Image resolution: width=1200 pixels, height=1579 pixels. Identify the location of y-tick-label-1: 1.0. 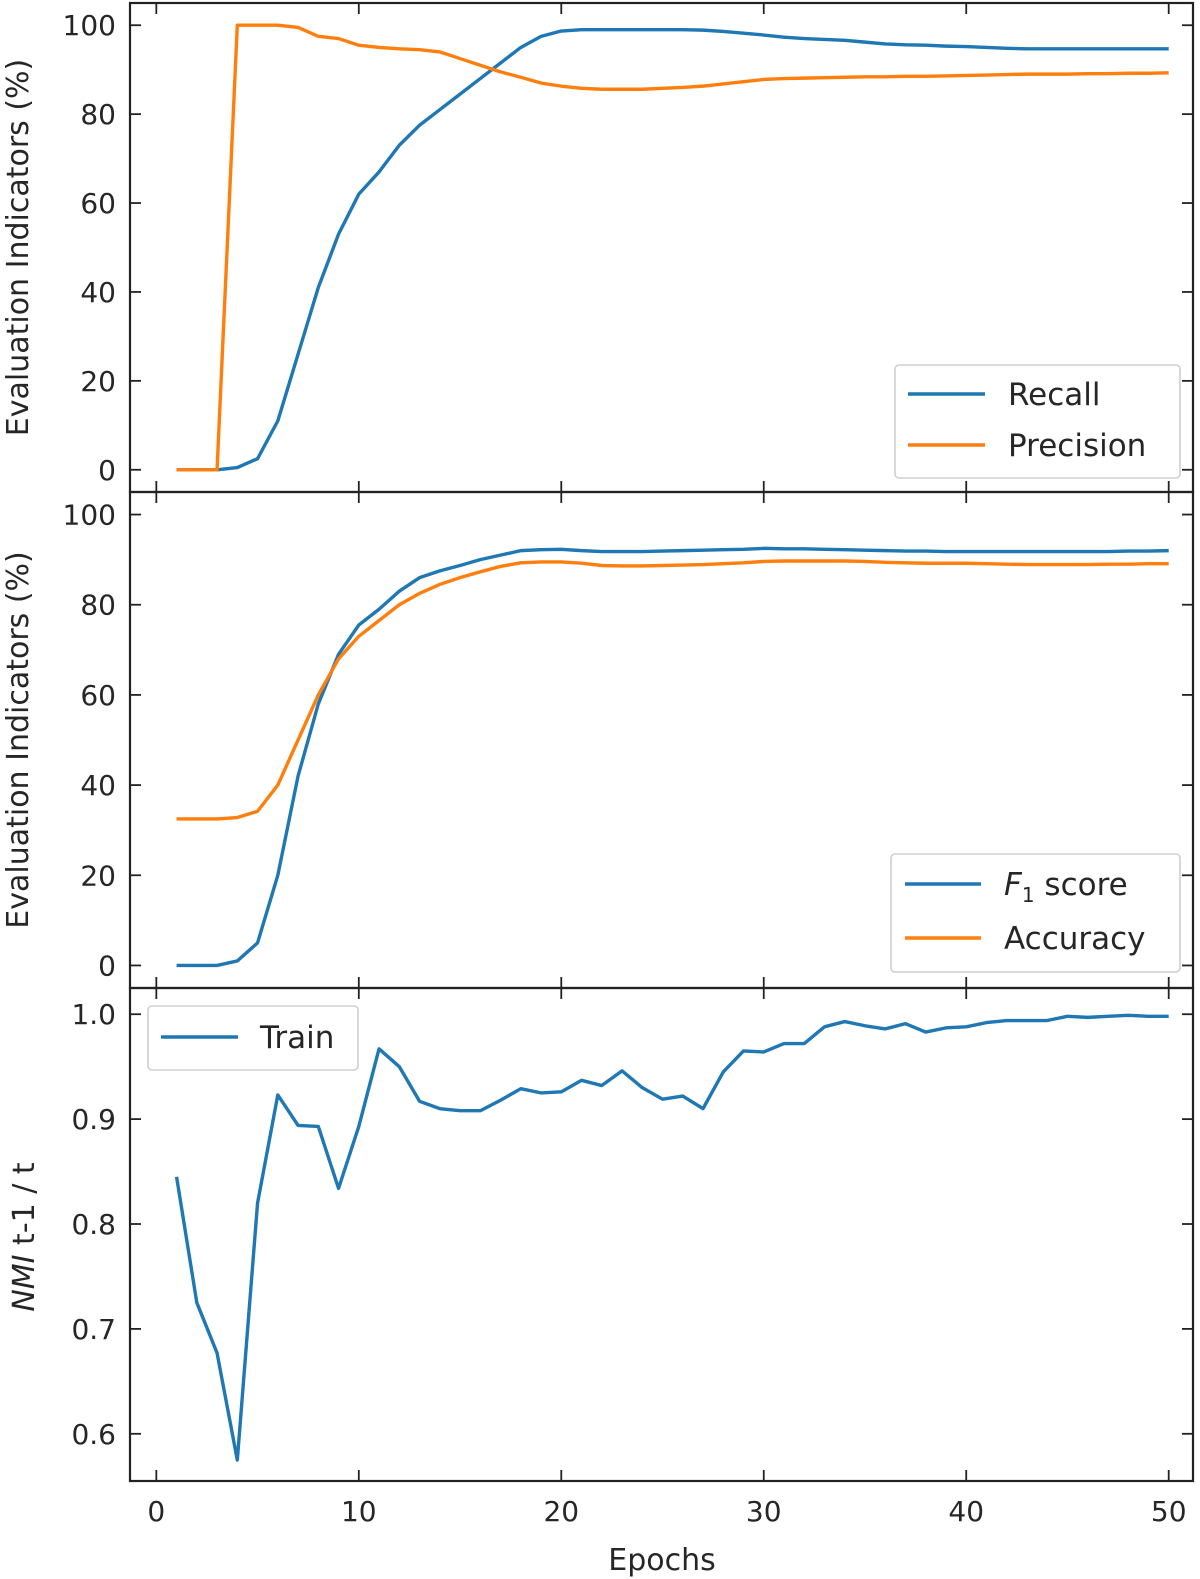
(93, 1014).